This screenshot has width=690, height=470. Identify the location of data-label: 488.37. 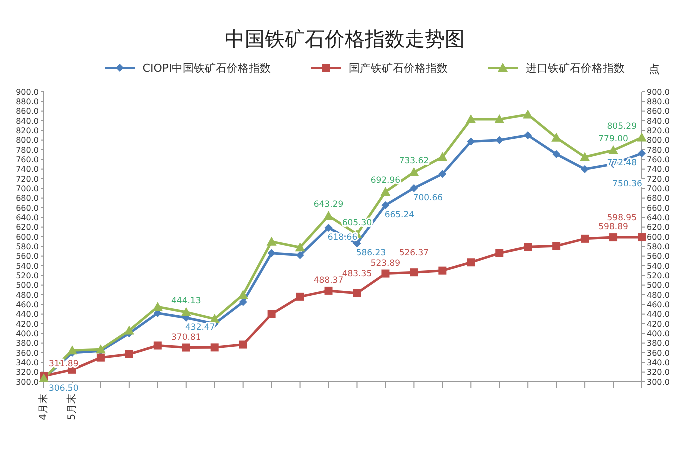
(329, 281).